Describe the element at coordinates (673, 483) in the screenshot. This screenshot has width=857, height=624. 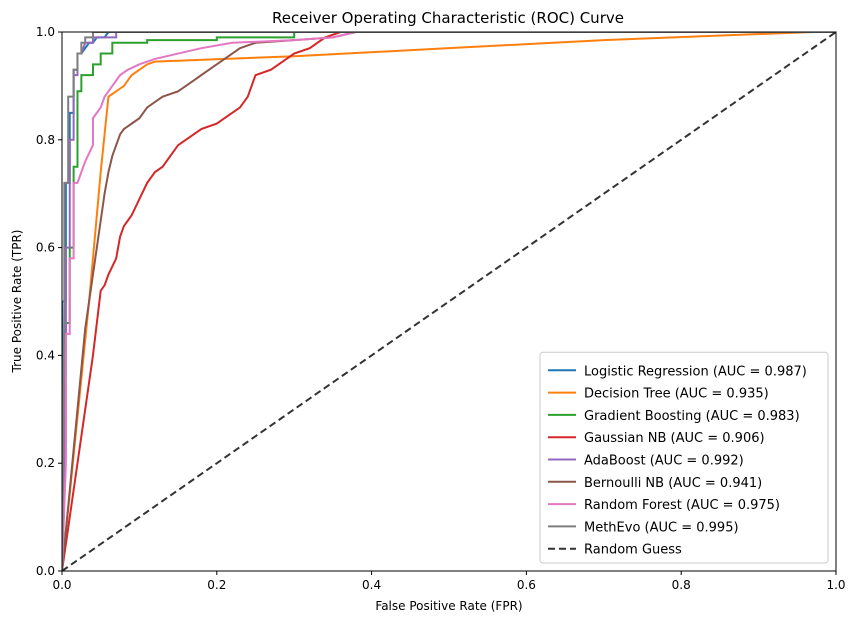
I see `legend-entry-5: Bernoulli NB (AUC = 0.941)` at that location.